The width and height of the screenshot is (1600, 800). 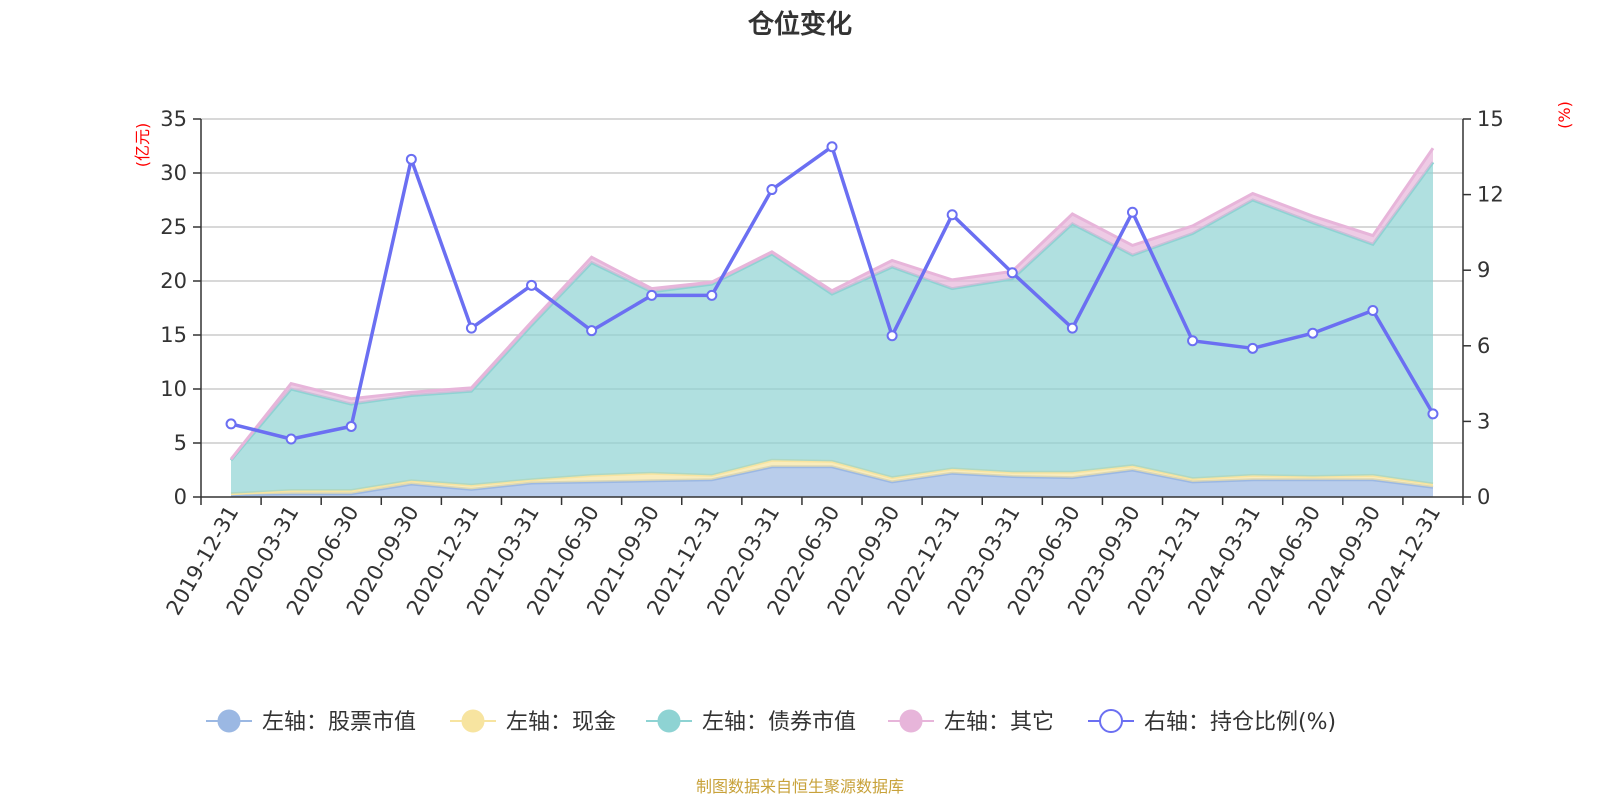 What do you see at coordinates (180, 443) in the screenshot?
I see `left-tick-label: 5` at bounding box center [180, 443].